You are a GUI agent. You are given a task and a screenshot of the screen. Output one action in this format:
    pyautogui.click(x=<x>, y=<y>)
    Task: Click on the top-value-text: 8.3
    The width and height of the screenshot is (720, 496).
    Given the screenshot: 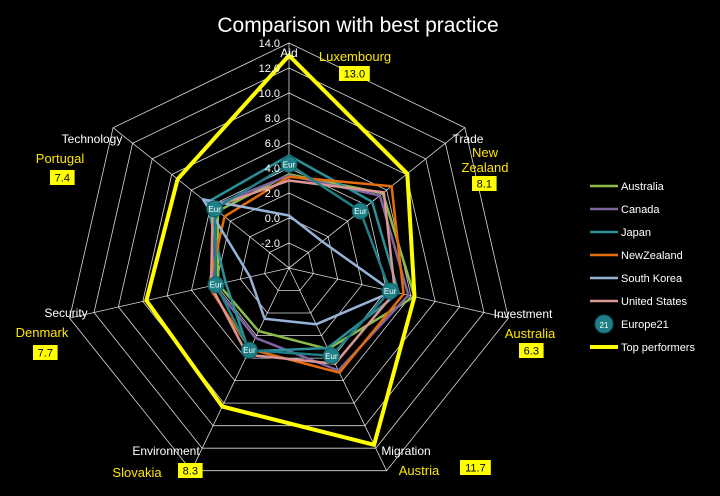 What is the action you would take?
    pyautogui.click(x=190, y=472)
    